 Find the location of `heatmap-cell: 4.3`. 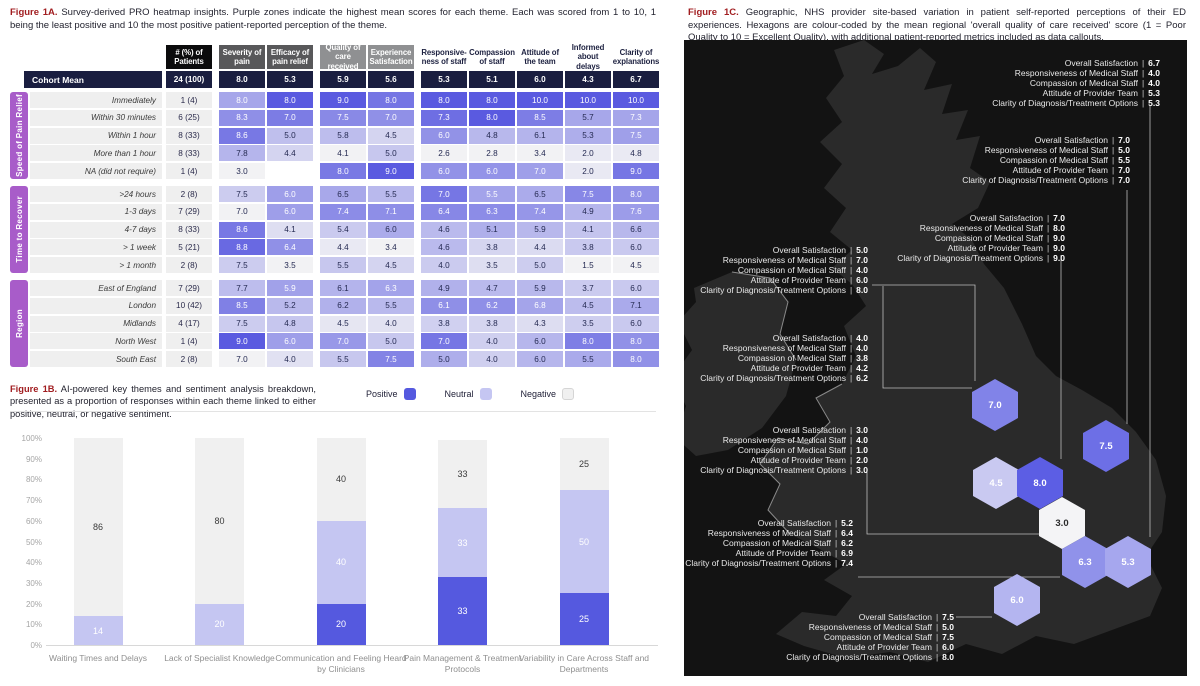

heatmap-cell: 4.3 is located at coordinates (540, 323).